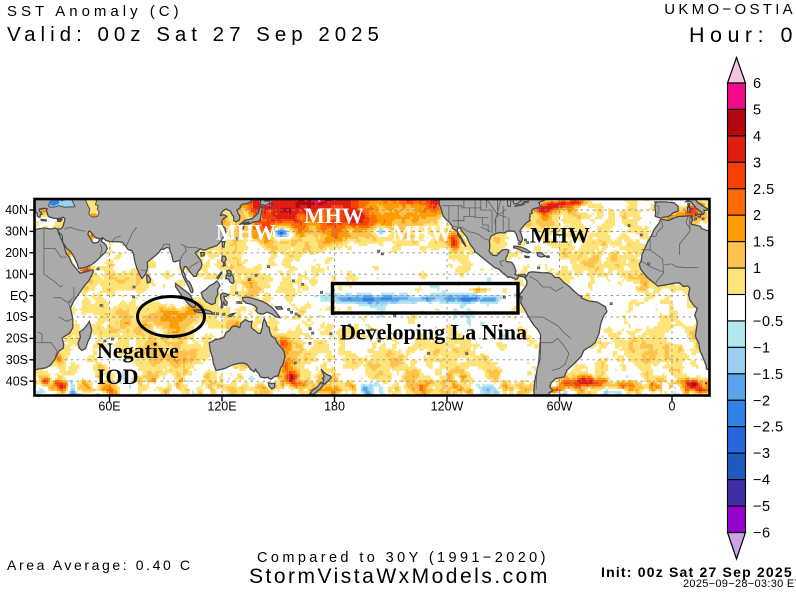  Describe the element at coordinates (762, 481) in the screenshot. I see `svg-text: −4` at that location.